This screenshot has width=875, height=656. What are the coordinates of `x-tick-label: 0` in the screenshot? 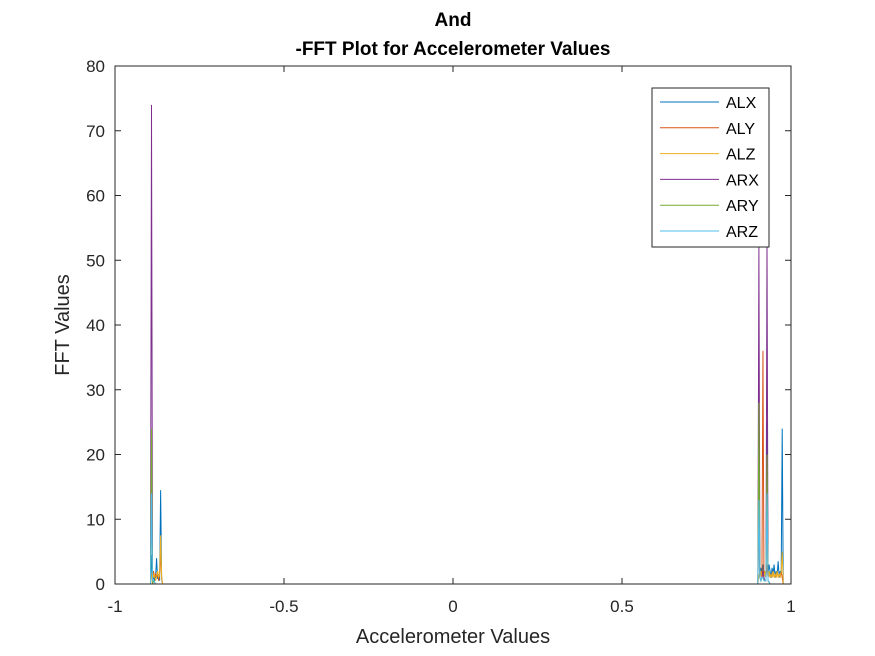 It's located at (452, 606).